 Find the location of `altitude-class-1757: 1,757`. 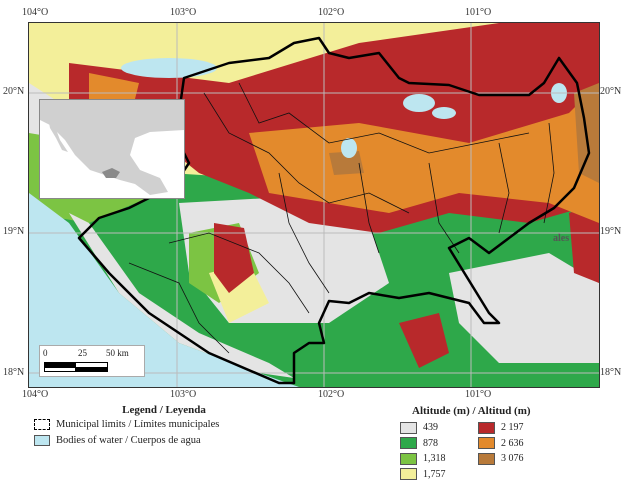

altitude-class-1757: 1,757 is located at coordinates (439, 474).